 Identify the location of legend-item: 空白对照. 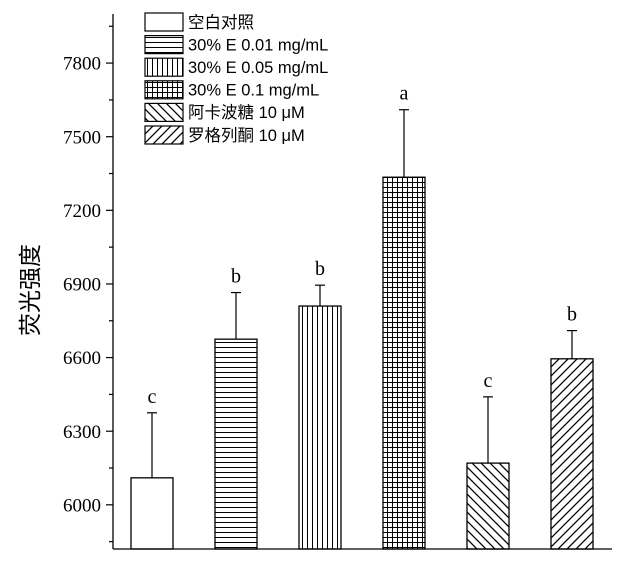
(199, 22).